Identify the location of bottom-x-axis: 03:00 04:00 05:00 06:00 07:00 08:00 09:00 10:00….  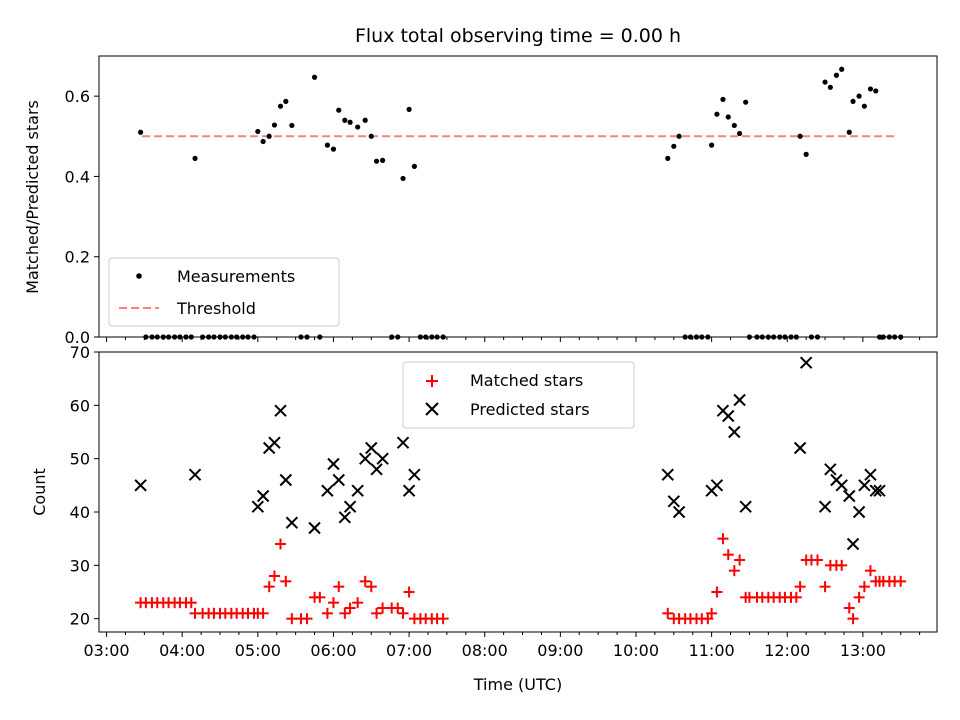
(502, 646).